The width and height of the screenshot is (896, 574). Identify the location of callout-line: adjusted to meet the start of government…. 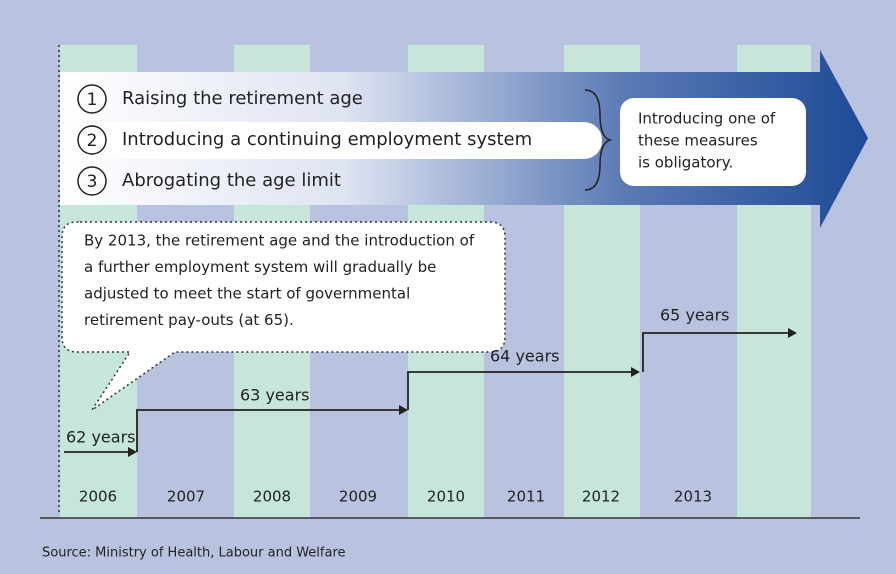
(247, 294).